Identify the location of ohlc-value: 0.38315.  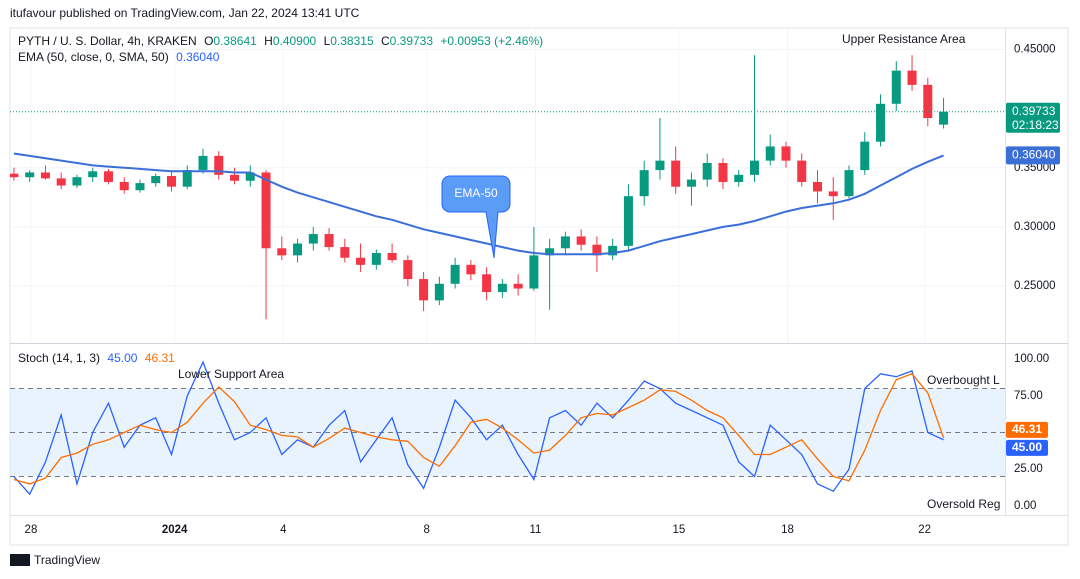
(352, 41).